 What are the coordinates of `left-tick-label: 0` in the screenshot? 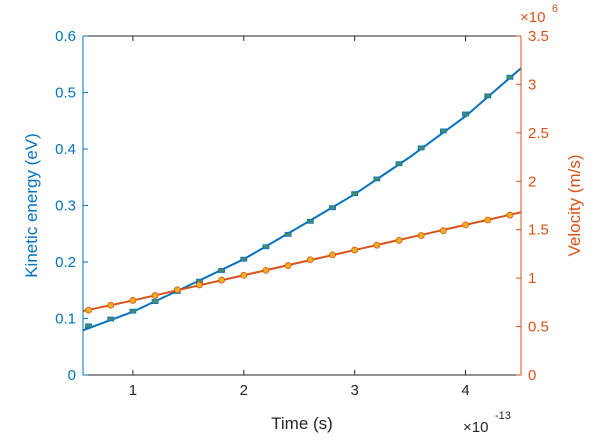 It's located at (72, 375).